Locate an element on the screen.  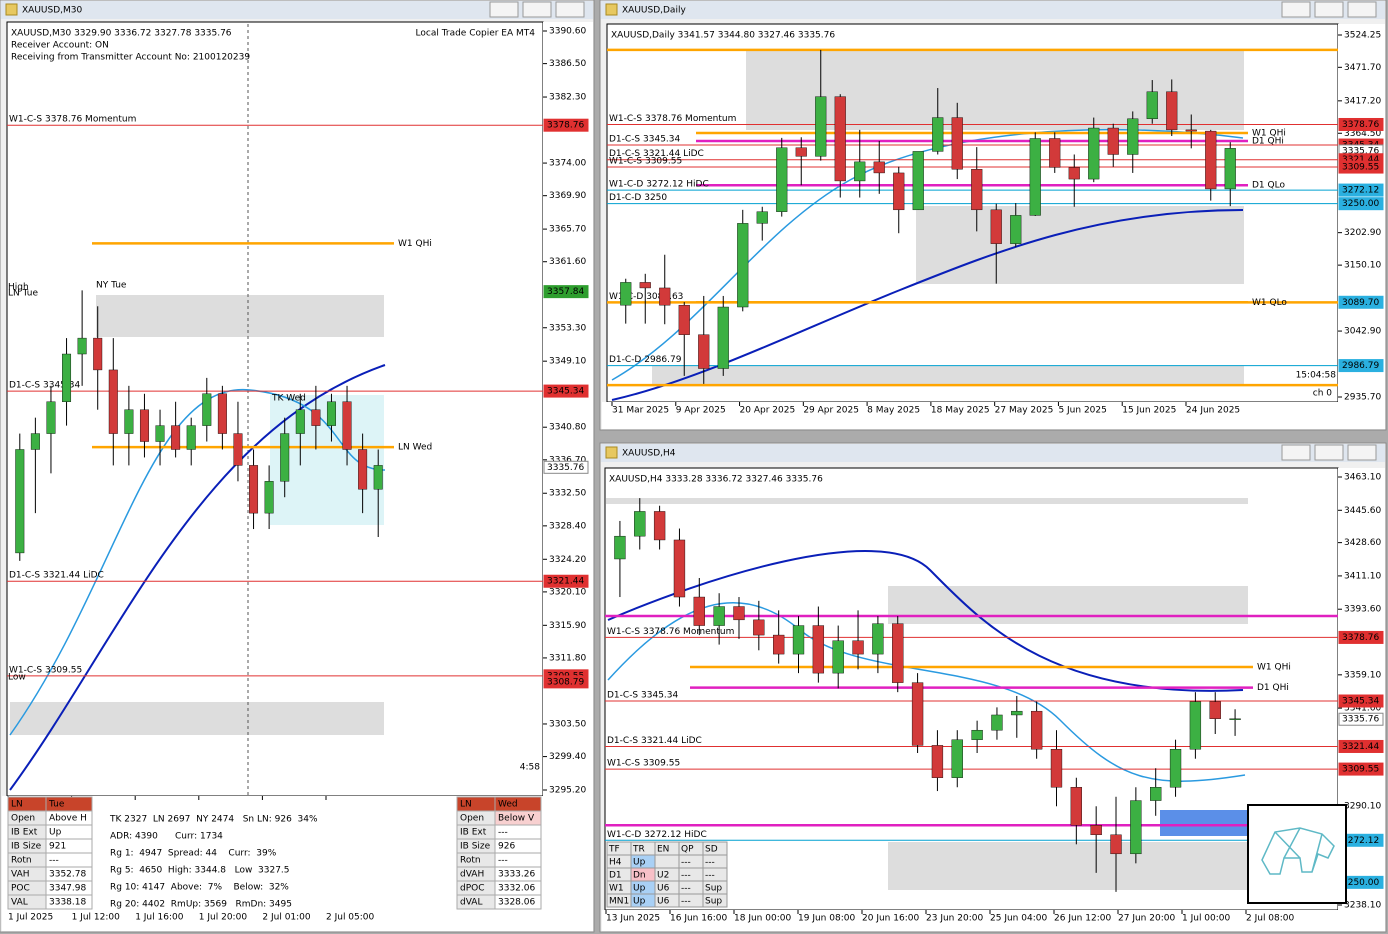
panel-text: dVAH is located at coordinates (472, 875).